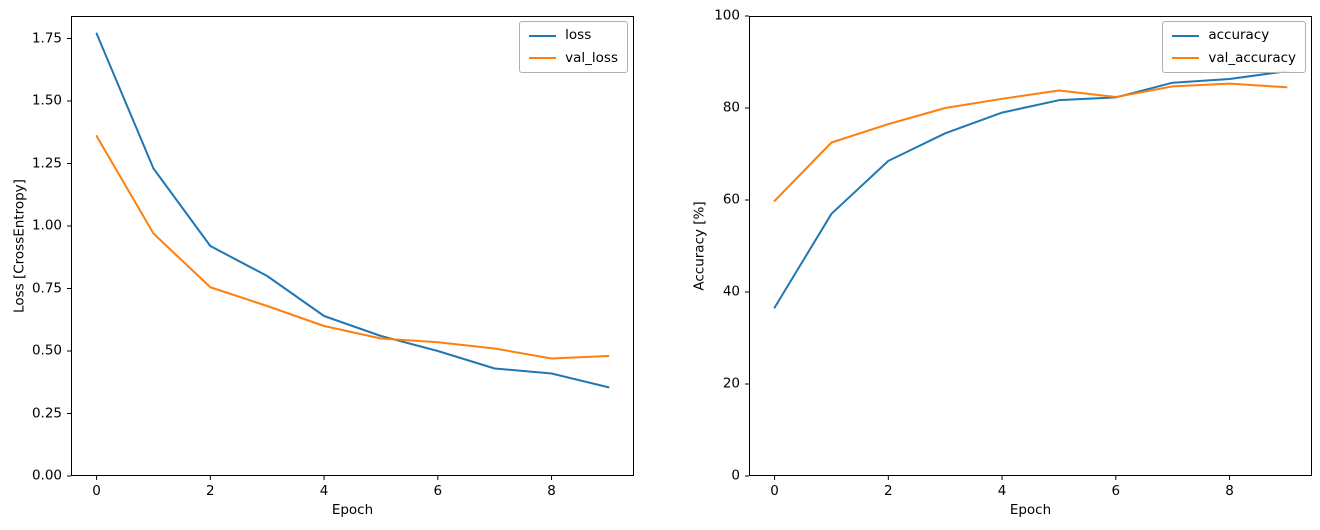 This screenshot has height=530, width=1320. Describe the element at coordinates (731, 199) in the screenshot. I see `y-tick-label-60: 60` at that location.